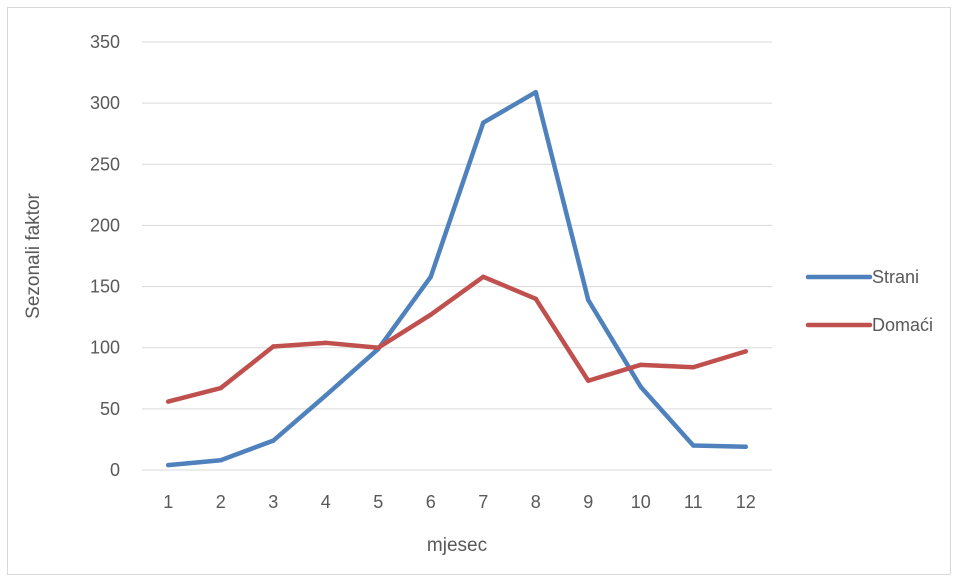 The height and width of the screenshot is (582, 958). What do you see at coordinates (431, 502) in the screenshot?
I see `x-tick-label: 6` at bounding box center [431, 502].